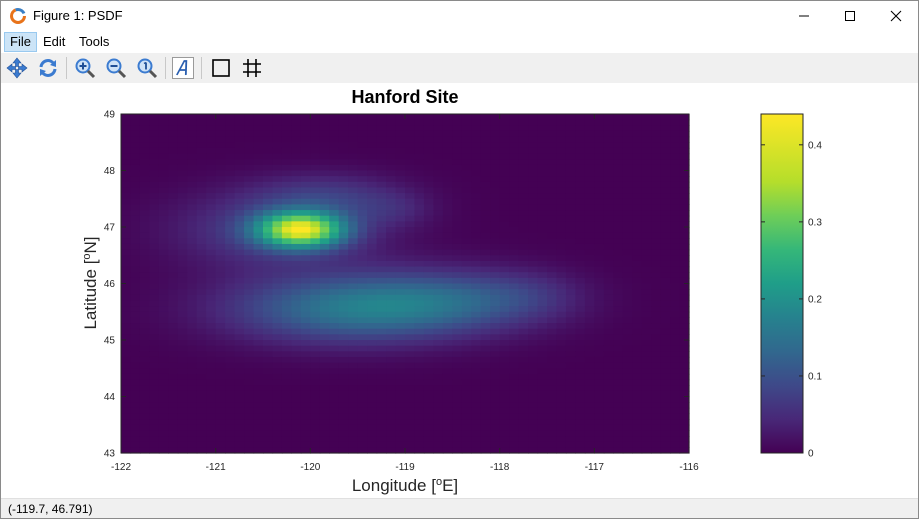  Describe the element at coordinates (895, 16) in the screenshot. I see `close-button` at that location.